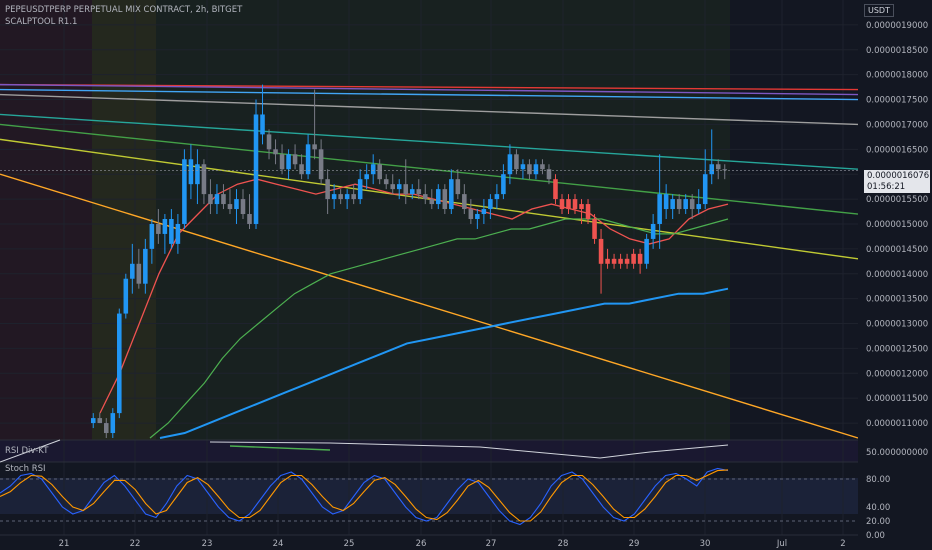  Describe the element at coordinates (897, 374) in the screenshot. I see `price-tick-label: 0.0000012000` at that location.